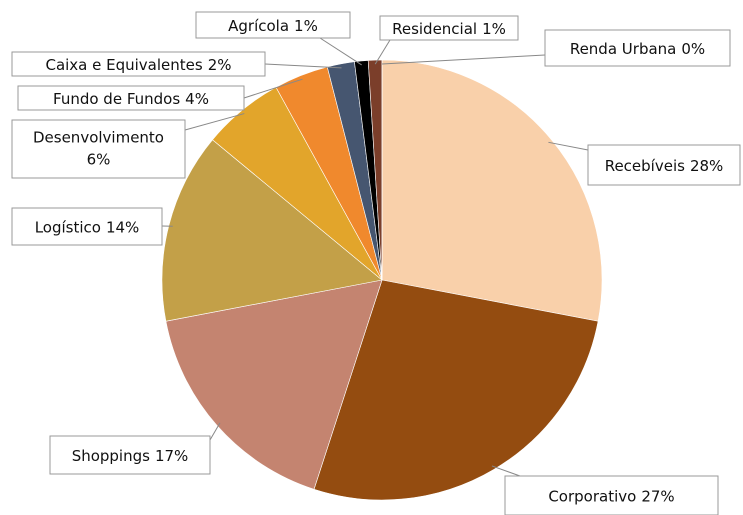  I want to click on slice-label-value: 17%, so click(171, 456).